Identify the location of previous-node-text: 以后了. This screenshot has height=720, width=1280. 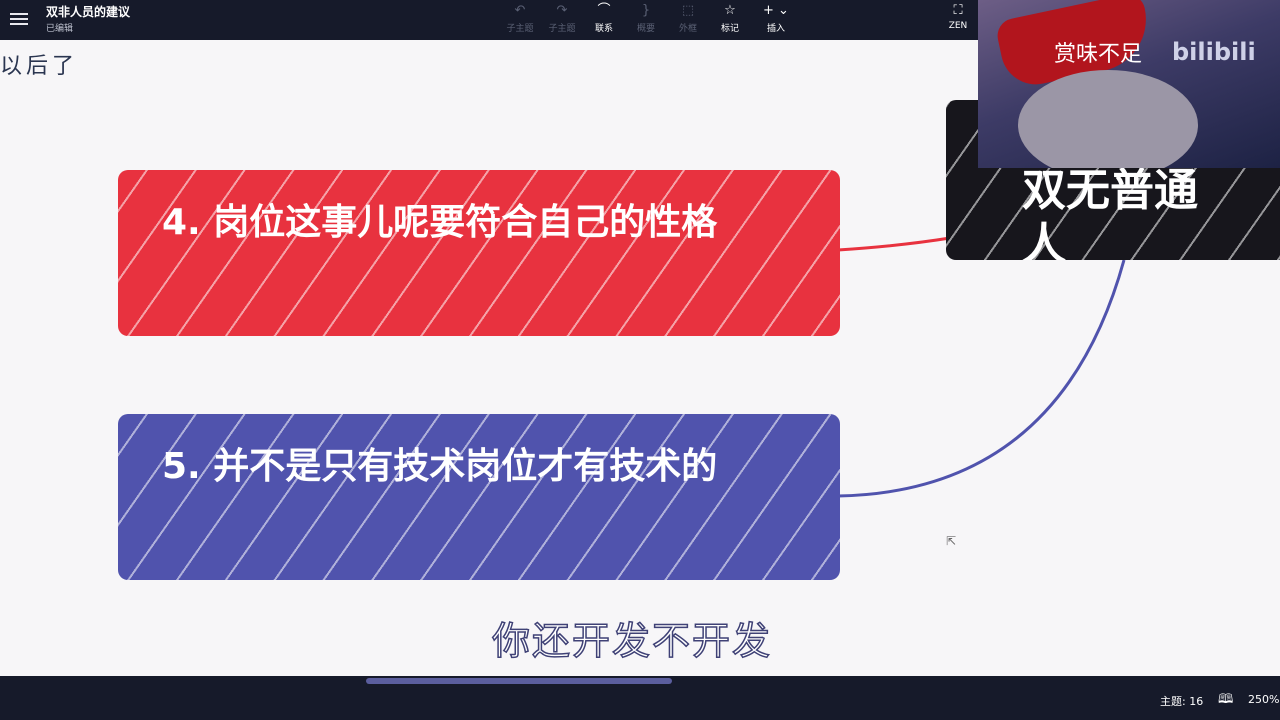
(39, 66).